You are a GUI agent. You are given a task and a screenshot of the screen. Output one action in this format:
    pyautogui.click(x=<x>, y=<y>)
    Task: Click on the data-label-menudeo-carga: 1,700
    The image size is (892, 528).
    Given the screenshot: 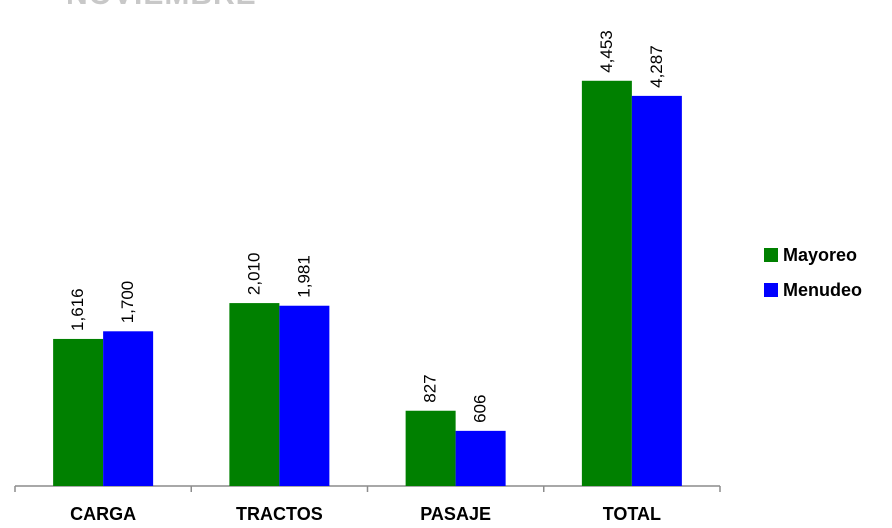 What is the action you would take?
    pyautogui.click(x=127, y=302)
    